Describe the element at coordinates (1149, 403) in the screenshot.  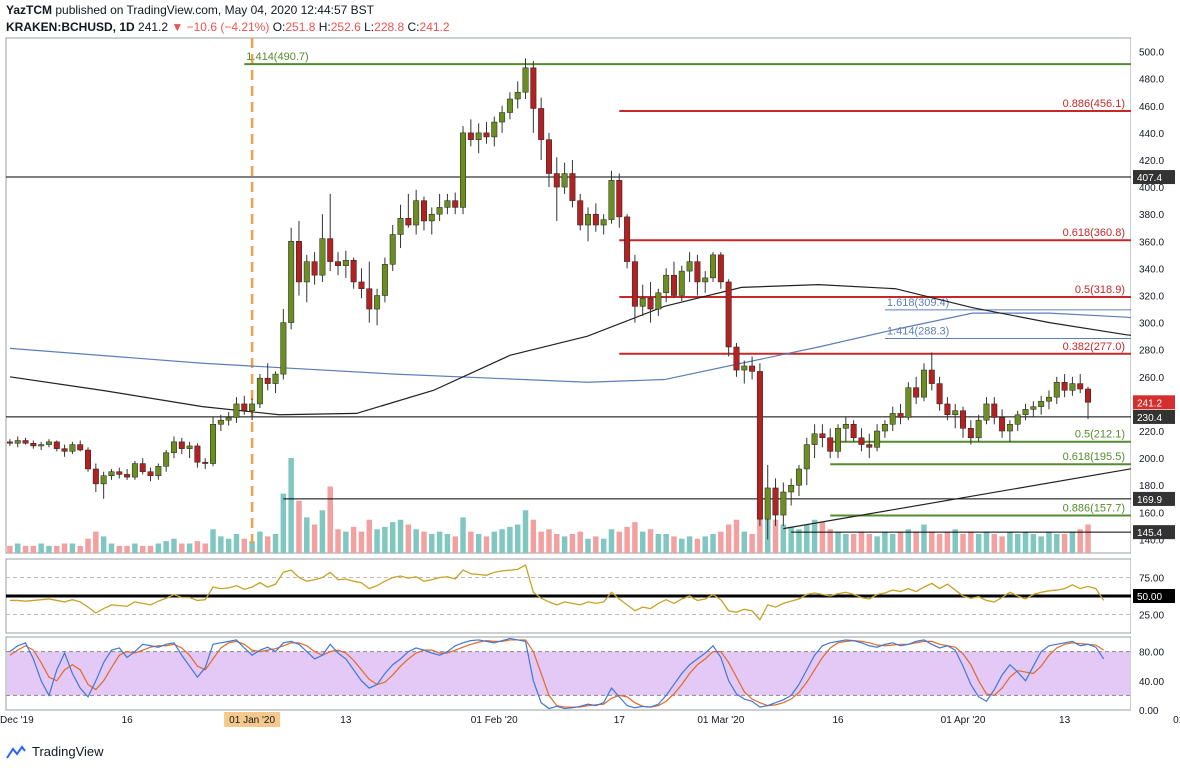
I see `price-badge-label: 241.2` at that location.